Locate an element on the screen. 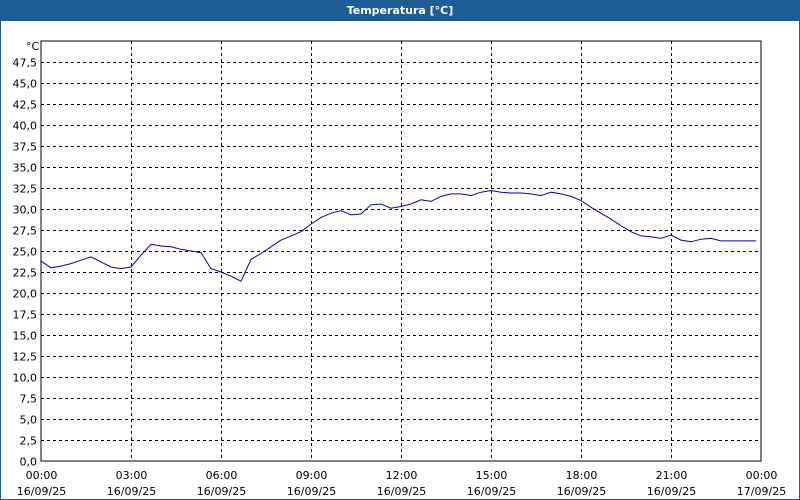  y-tick-label: 45,0 is located at coordinates (25, 84).